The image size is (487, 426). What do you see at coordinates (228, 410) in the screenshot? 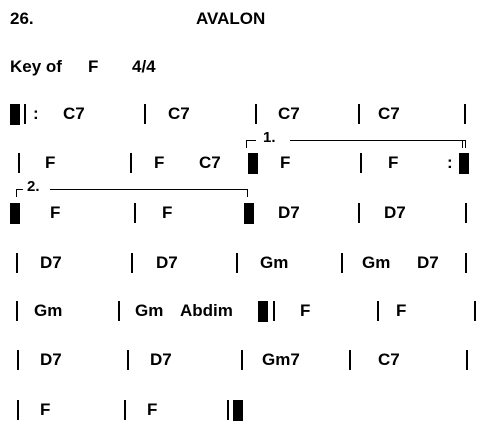
I see `final-barline-thin` at bounding box center [228, 410].